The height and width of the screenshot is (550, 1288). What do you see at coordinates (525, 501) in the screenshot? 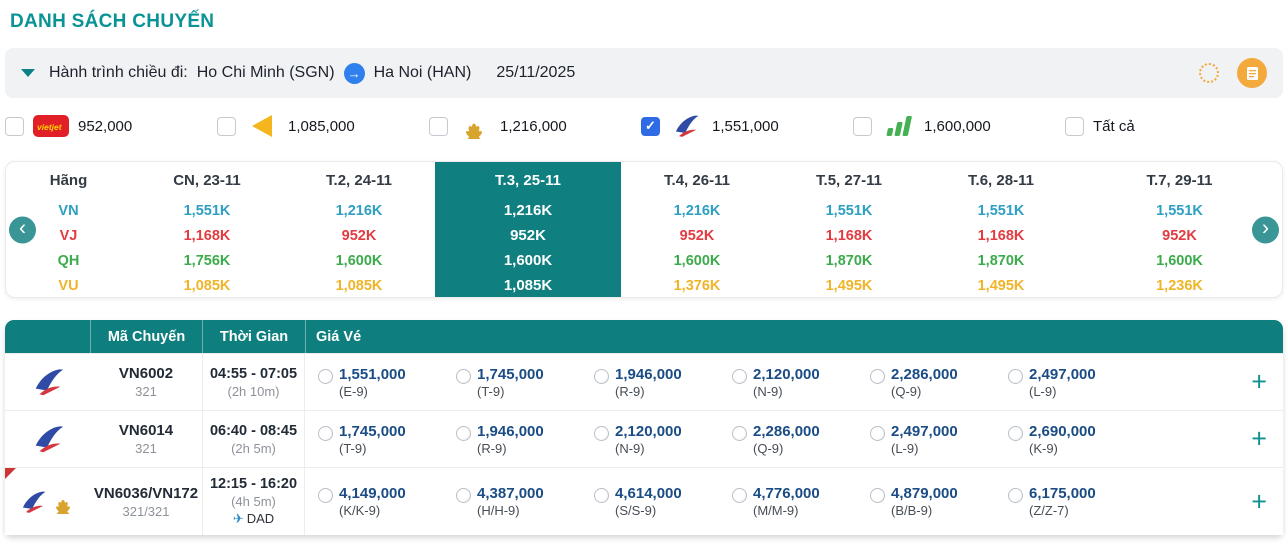
I see `fare-option: 4,387,000 (H/H-9)` at bounding box center [525, 501].